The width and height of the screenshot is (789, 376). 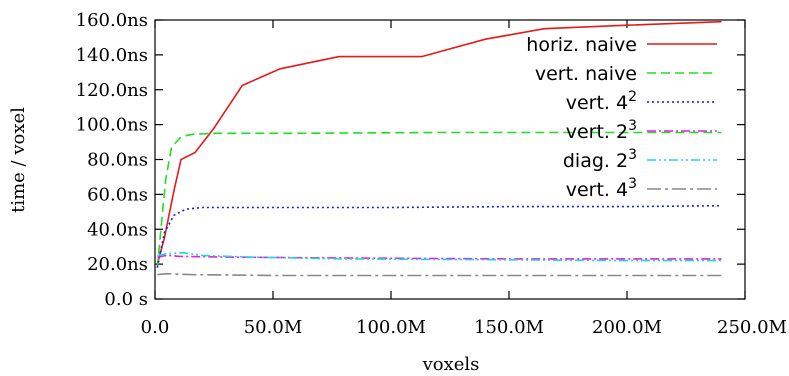 I want to click on y-tick-label: 120.0ns, so click(x=112, y=90).